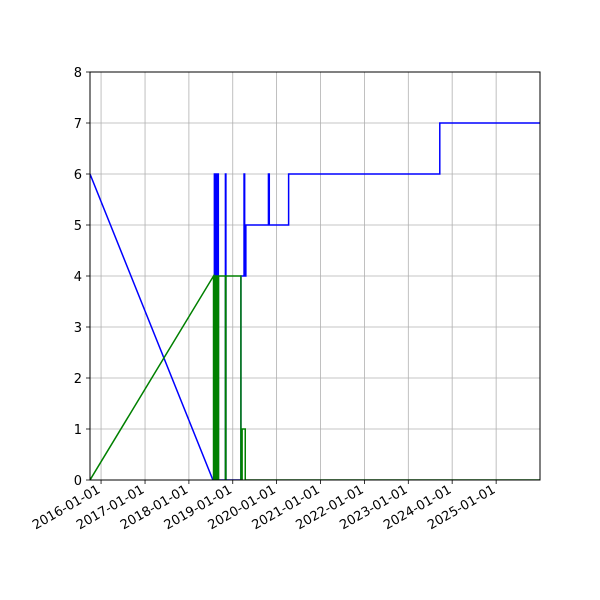 This screenshot has width=600, height=600. What do you see at coordinates (78, 124) in the screenshot?
I see `y-tick-label: 7` at bounding box center [78, 124].